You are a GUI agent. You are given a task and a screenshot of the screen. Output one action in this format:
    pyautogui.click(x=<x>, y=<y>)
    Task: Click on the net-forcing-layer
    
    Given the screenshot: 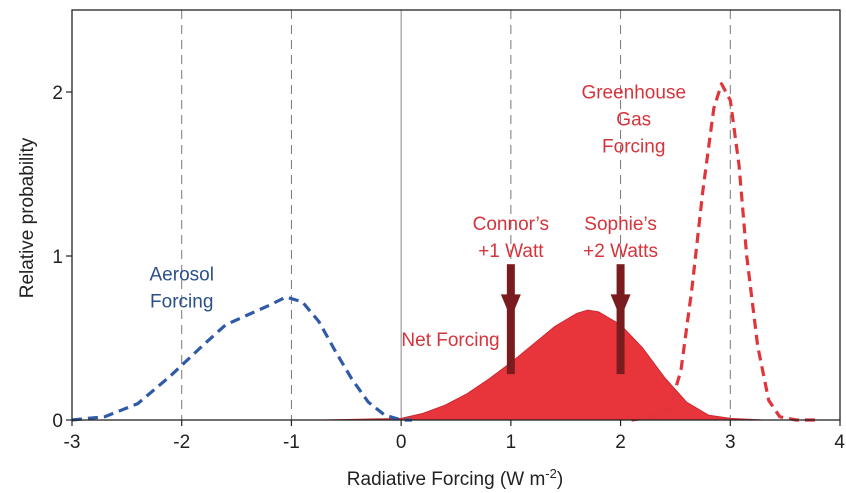 What is the action you would take?
    pyautogui.click(x=544, y=365)
    